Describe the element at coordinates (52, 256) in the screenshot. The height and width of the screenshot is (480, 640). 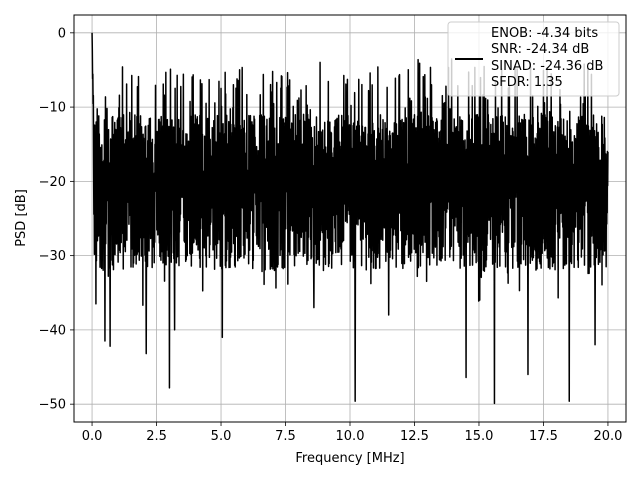
I see `y-tick-label: −30` at that location.